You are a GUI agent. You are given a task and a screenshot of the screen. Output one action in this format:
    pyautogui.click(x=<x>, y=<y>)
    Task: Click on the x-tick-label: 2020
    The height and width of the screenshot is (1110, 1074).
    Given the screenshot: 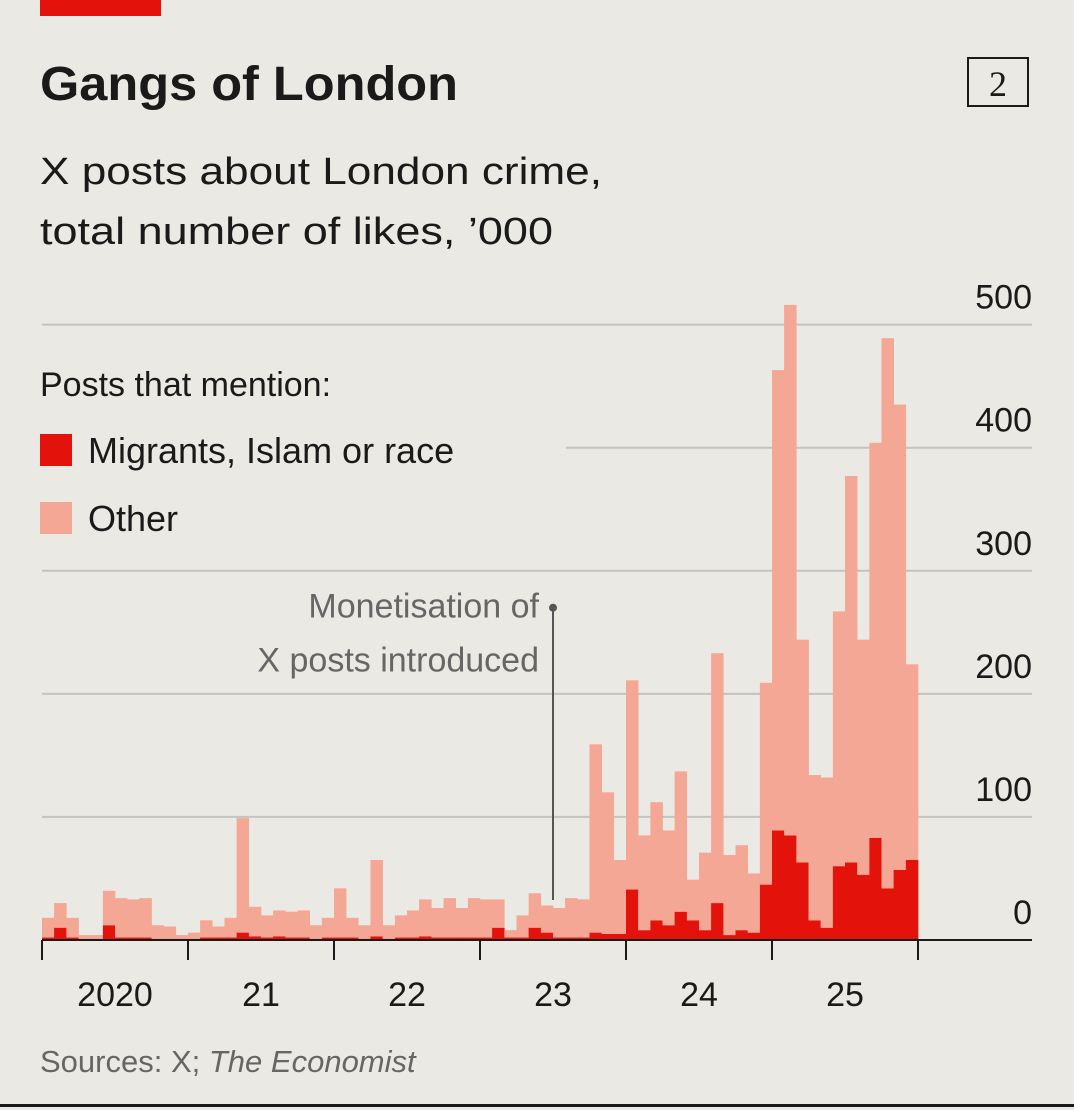 What is the action you would take?
    pyautogui.click(x=115, y=995)
    